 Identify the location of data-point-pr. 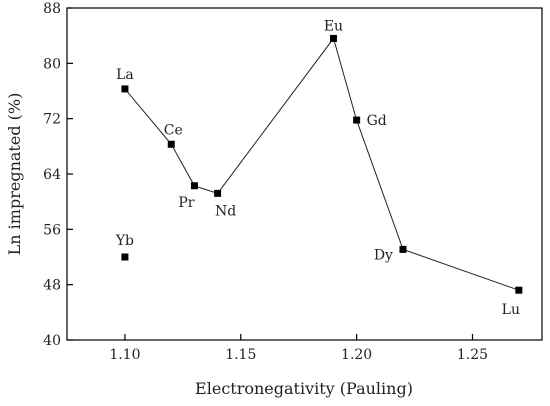
(194, 186).